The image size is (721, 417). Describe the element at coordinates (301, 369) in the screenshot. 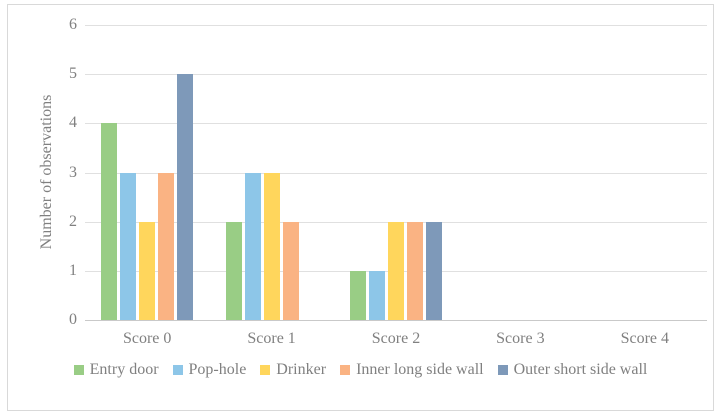

I see `legend-label: Drinker` at that location.